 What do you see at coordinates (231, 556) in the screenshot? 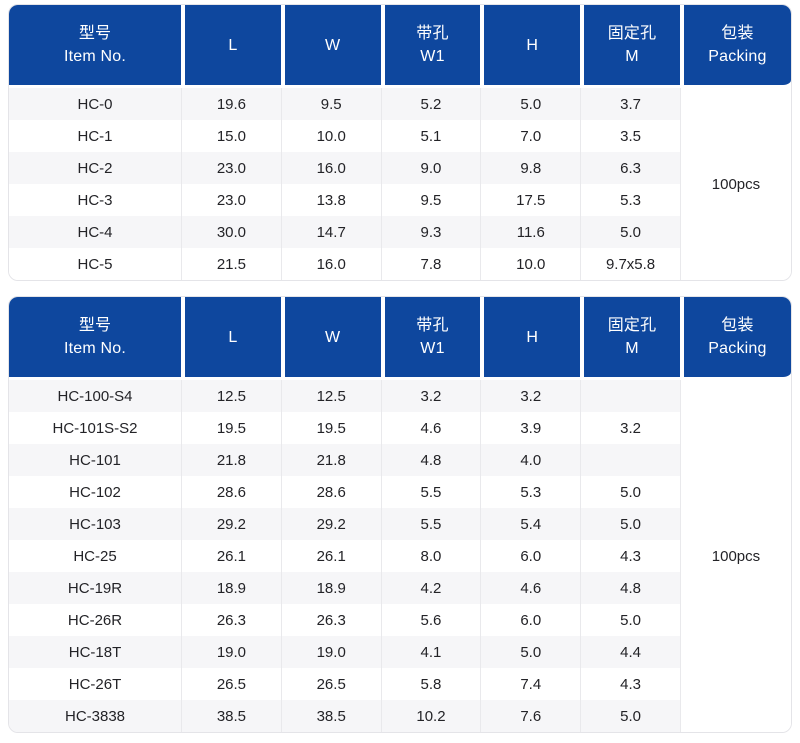
I see `cell-l: 26.1` at bounding box center [231, 556].